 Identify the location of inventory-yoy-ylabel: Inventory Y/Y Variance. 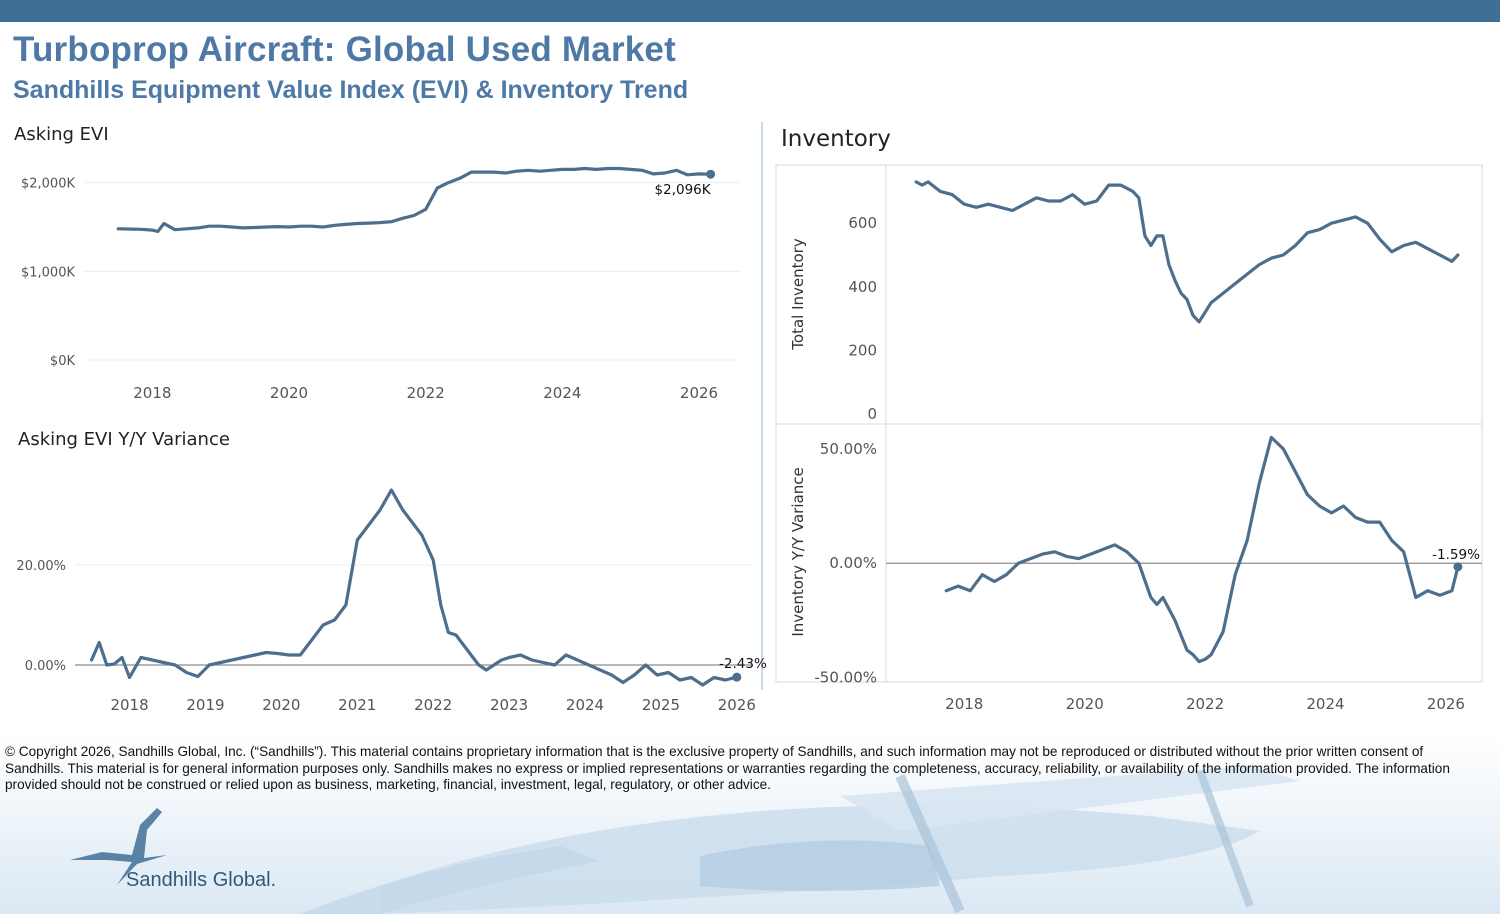
(798, 551).